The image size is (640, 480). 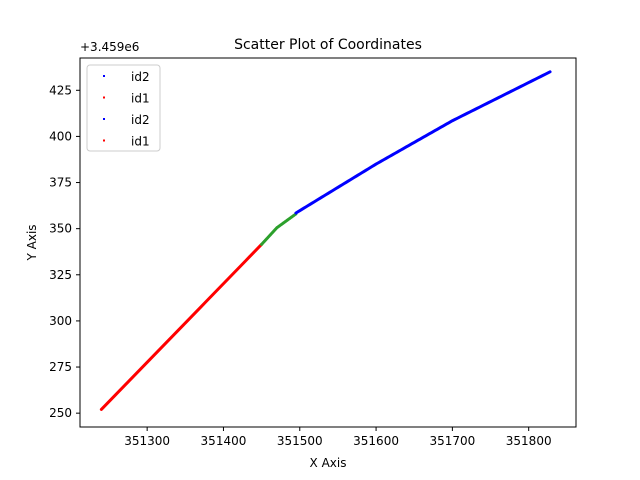 What do you see at coordinates (224, 441) in the screenshot?
I see `x-tick-label: 351400` at bounding box center [224, 441].